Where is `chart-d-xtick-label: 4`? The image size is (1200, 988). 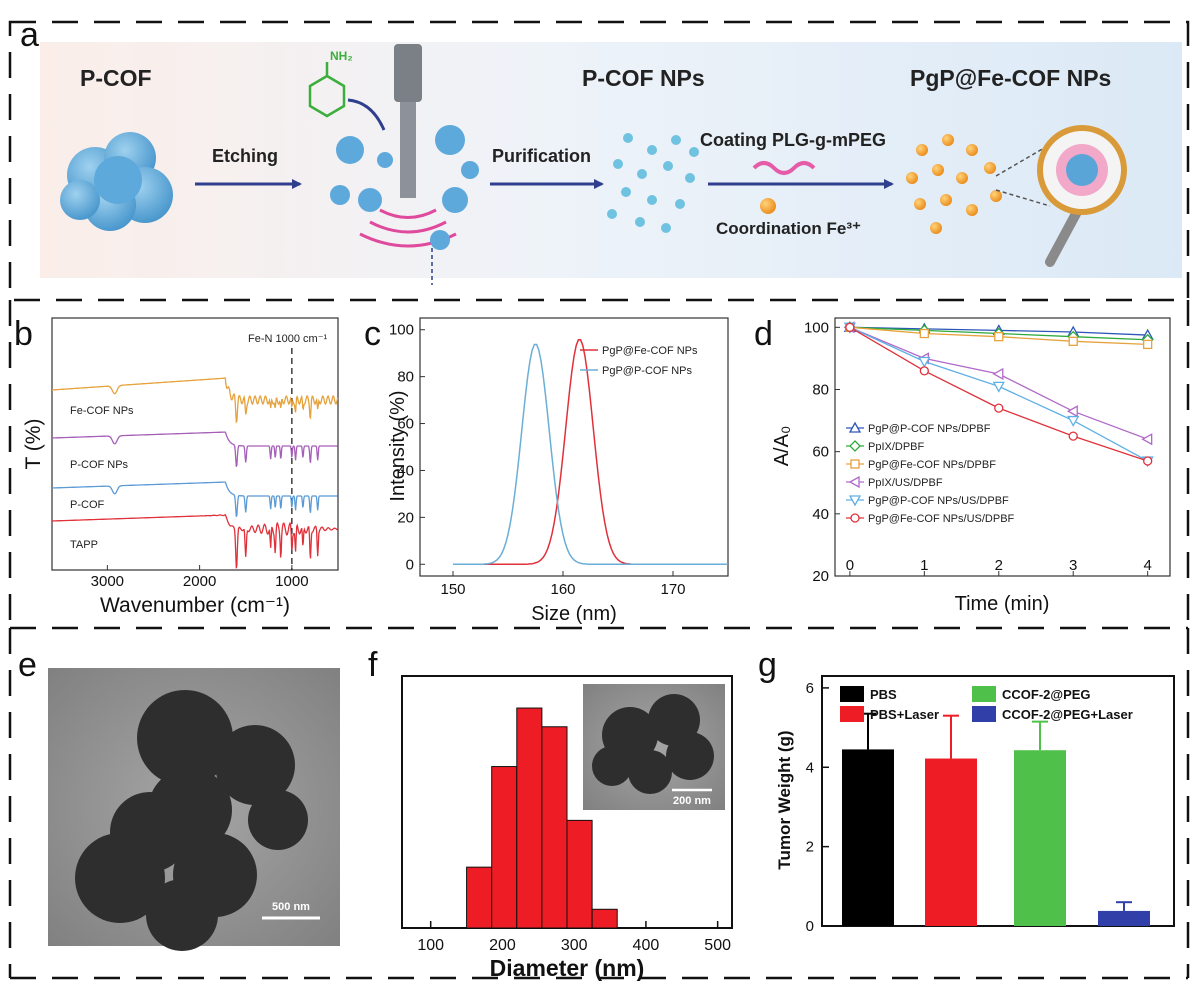
chart-d-xtick-label: 4 is located at coordinates (1147, 565).